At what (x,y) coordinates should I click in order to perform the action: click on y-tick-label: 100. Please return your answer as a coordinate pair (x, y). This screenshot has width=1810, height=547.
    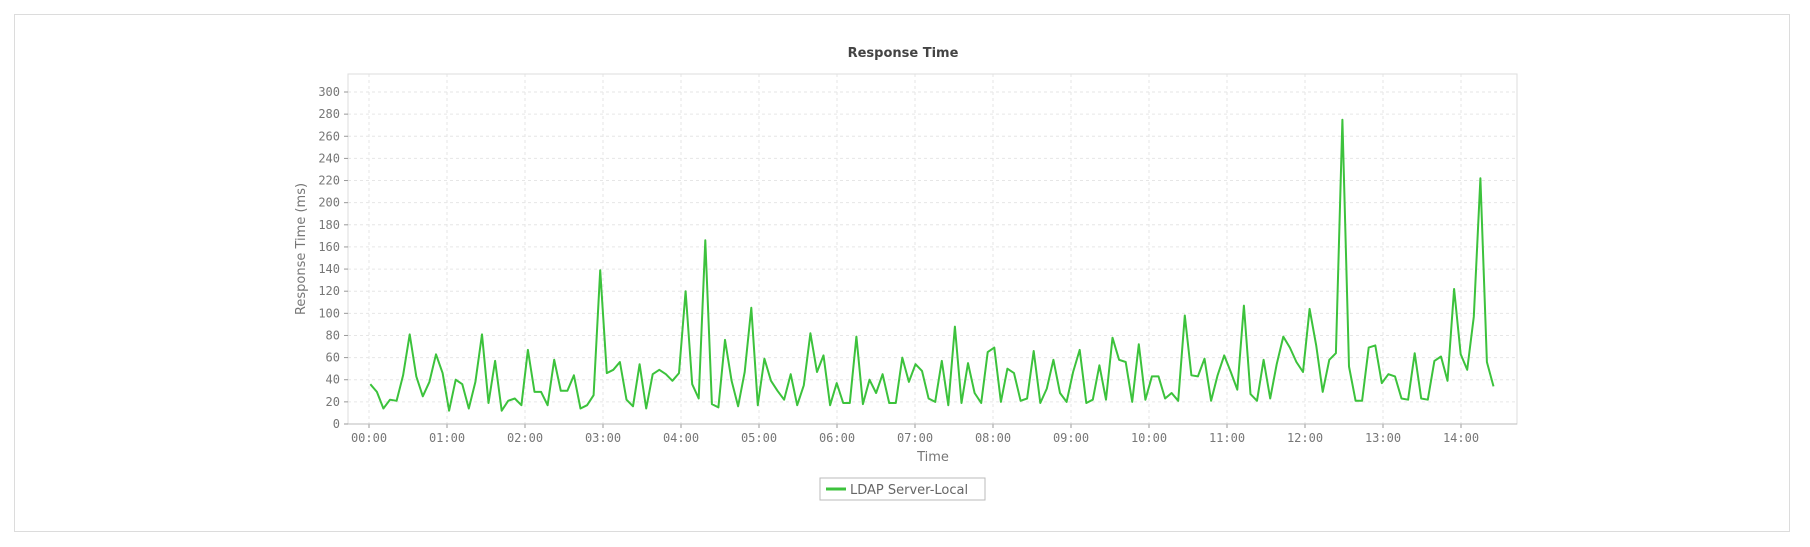
    Looking at the image, I should click on (329, 313).